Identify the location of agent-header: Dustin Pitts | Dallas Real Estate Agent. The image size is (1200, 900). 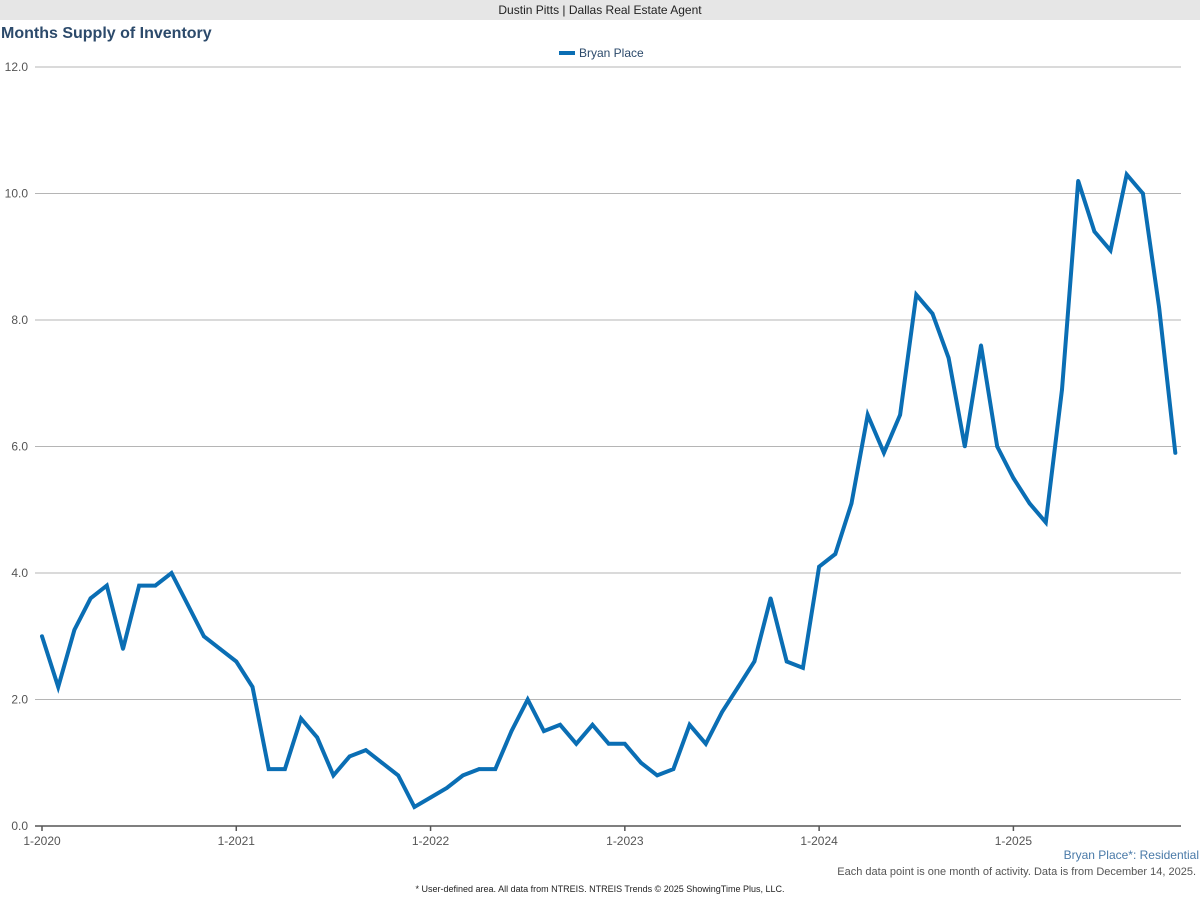
(600, 10).